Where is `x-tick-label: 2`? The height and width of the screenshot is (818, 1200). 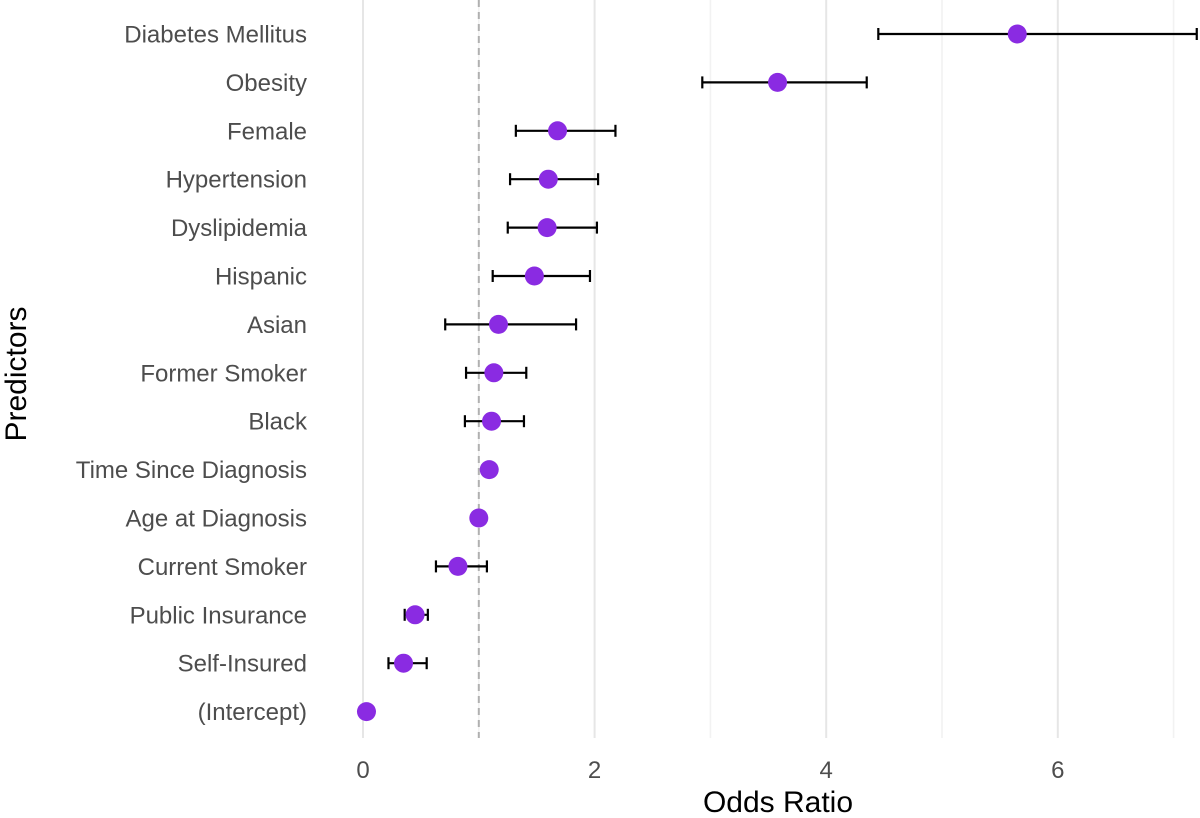 x-tick-label: 2 is located at coordinates (594, 770).